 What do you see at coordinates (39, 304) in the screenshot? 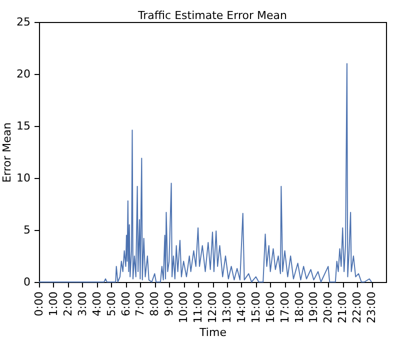
I see `x-tick-label: 0:00` at bounding box center [39, 304].